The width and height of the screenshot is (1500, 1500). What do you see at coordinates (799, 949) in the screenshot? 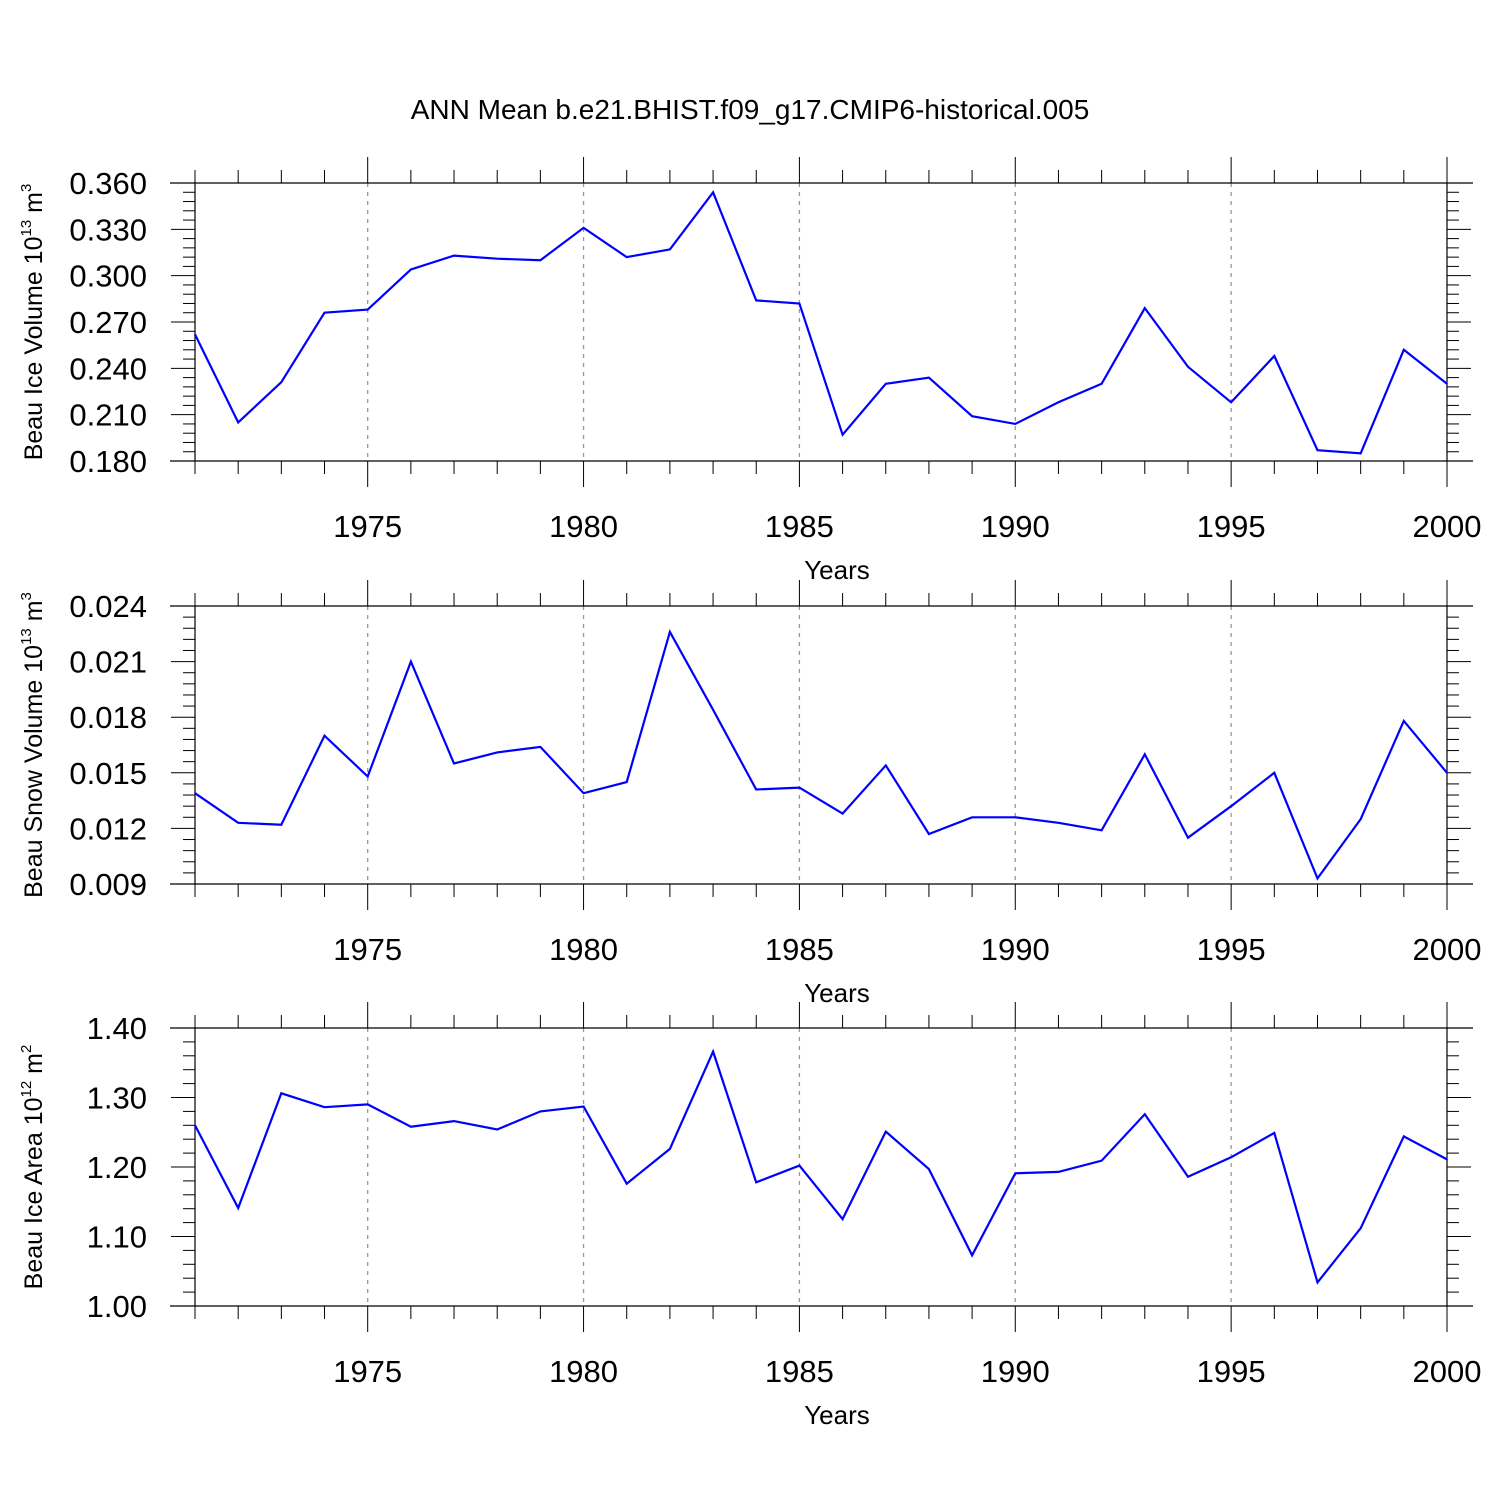
I see `x-tick-label: 1985` at bounding box center [799, 949].